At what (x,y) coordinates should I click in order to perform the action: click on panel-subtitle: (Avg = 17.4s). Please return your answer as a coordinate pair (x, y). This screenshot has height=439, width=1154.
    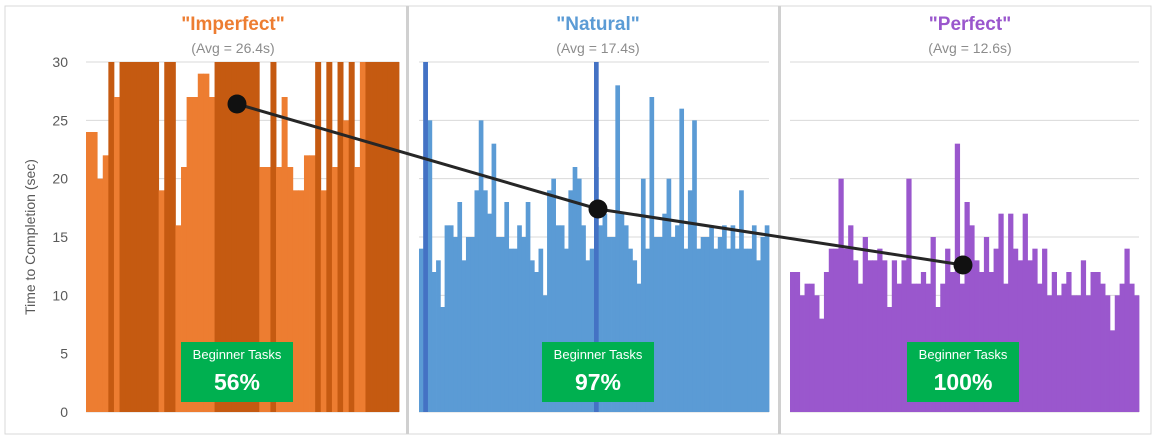
    Looking at the image, I should click on (597, 48).